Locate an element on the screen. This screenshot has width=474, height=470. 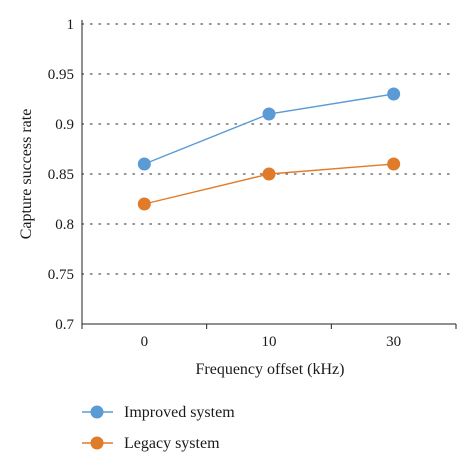
y-tick-label: 0.9 is located at coordinates (64, 125).